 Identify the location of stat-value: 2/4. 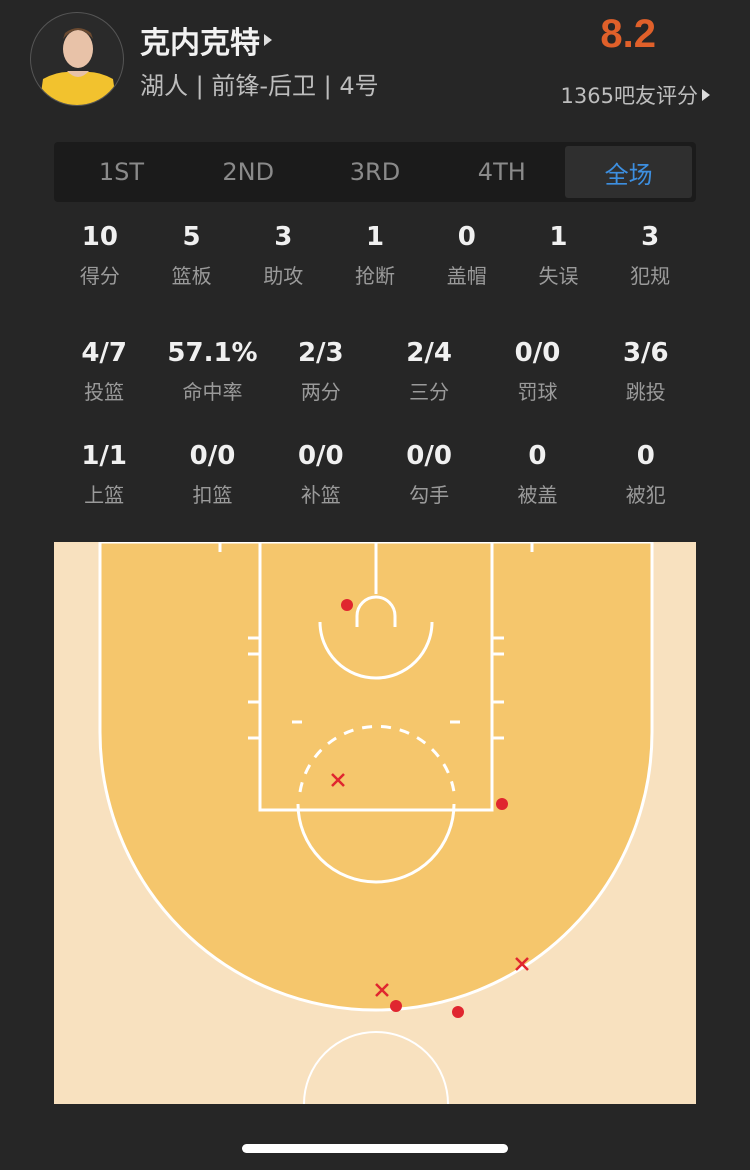
(429, 353).